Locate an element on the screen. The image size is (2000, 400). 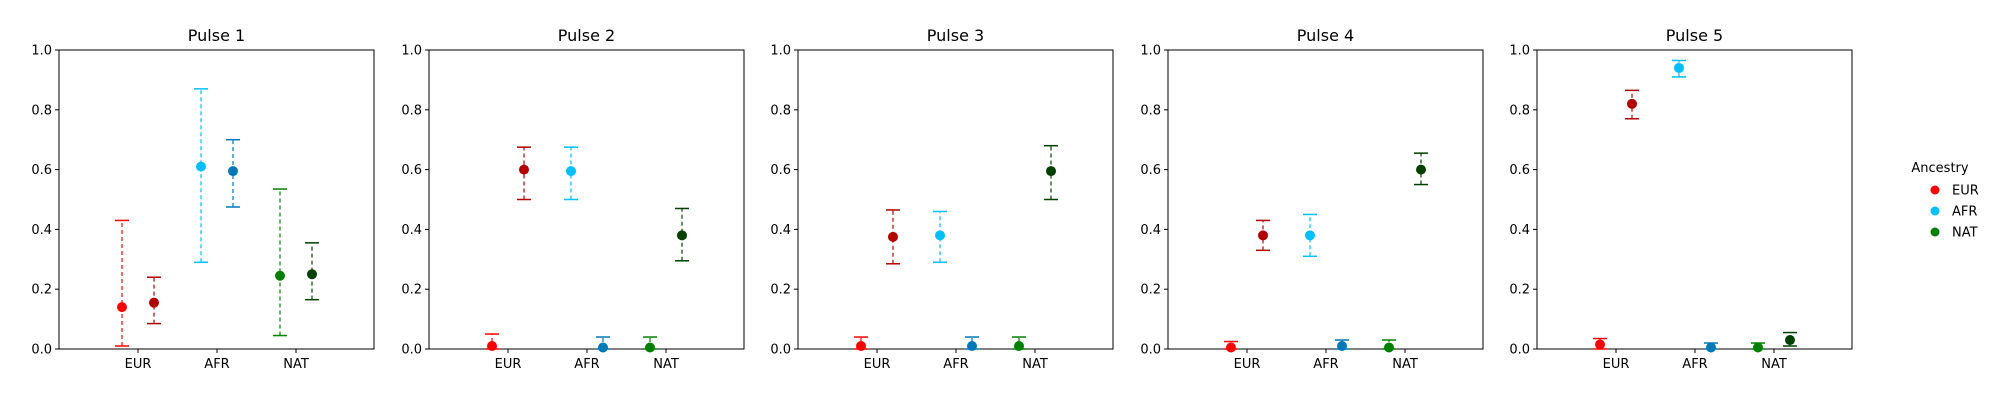
panel-3: Pulse 3 0.0 0.2 0.4 0.6 0.8 1.0 EUR AFR NAT is located at coordinates (942, 199).